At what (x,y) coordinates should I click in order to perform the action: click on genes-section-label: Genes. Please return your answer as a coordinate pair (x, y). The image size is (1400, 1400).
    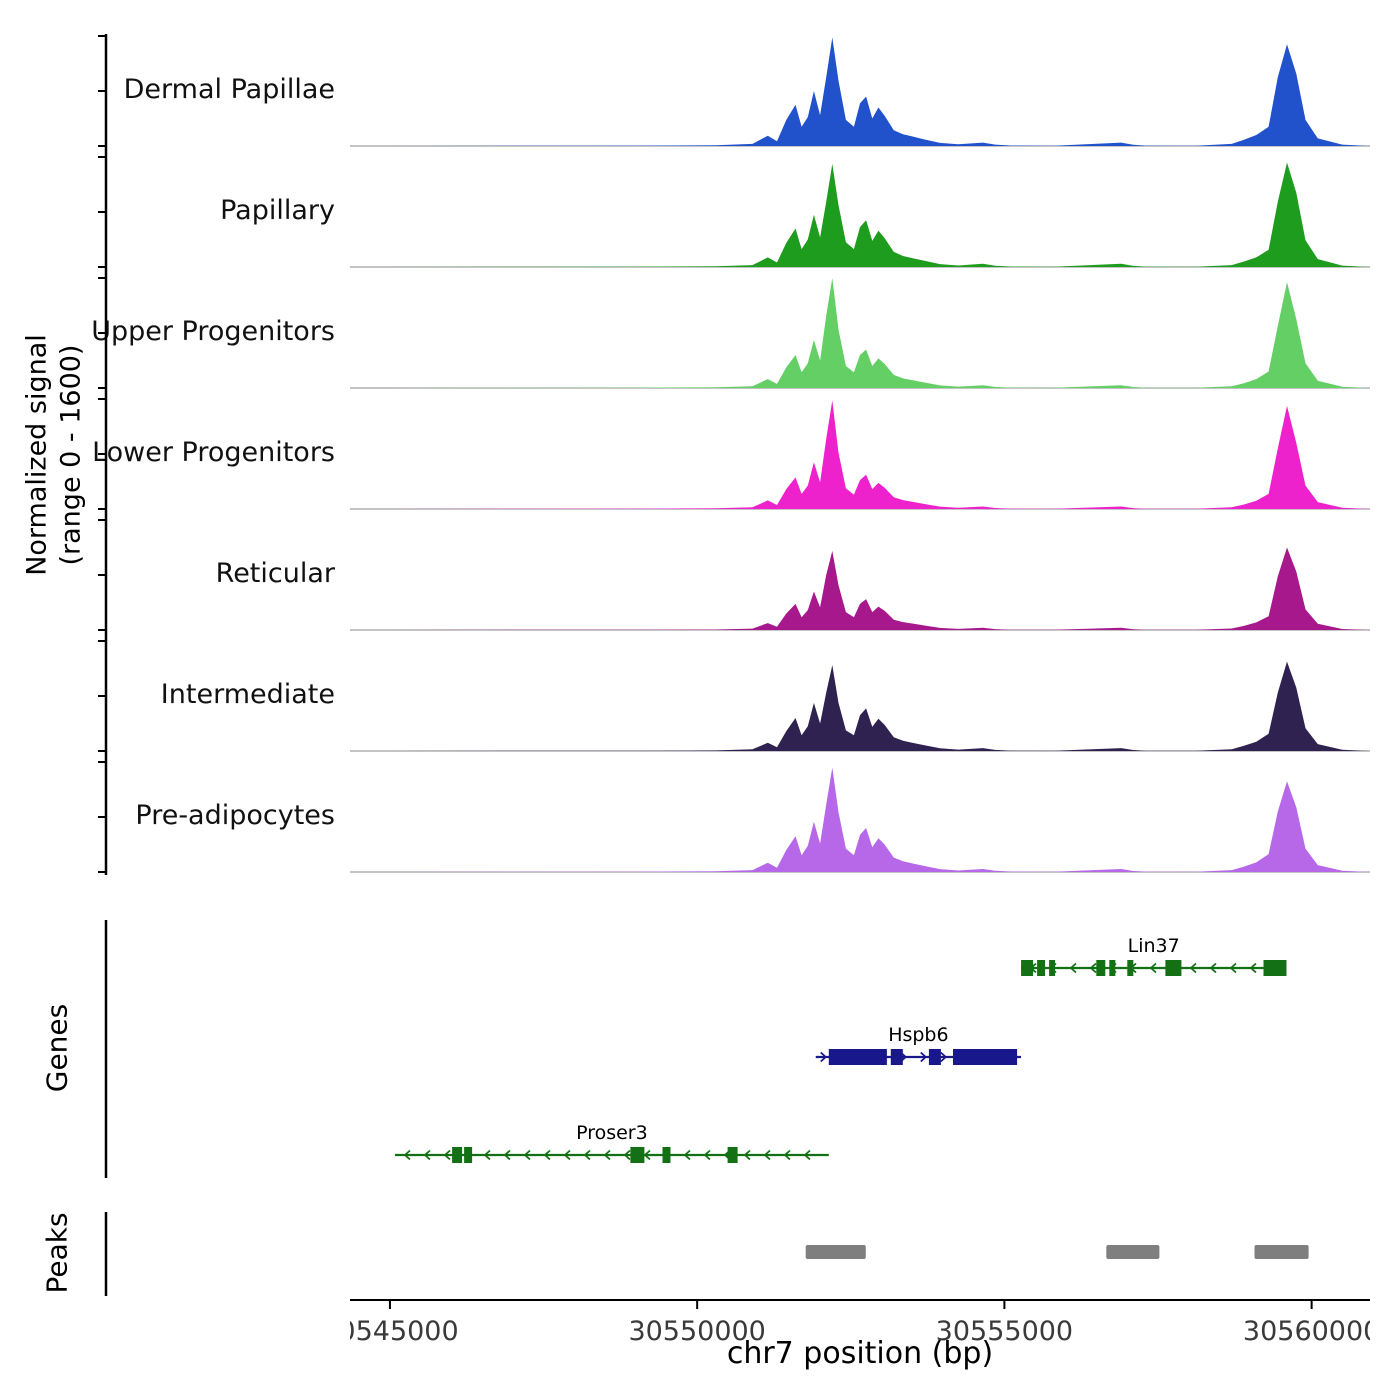
    Looking at the image, I should click on (57, 1048).